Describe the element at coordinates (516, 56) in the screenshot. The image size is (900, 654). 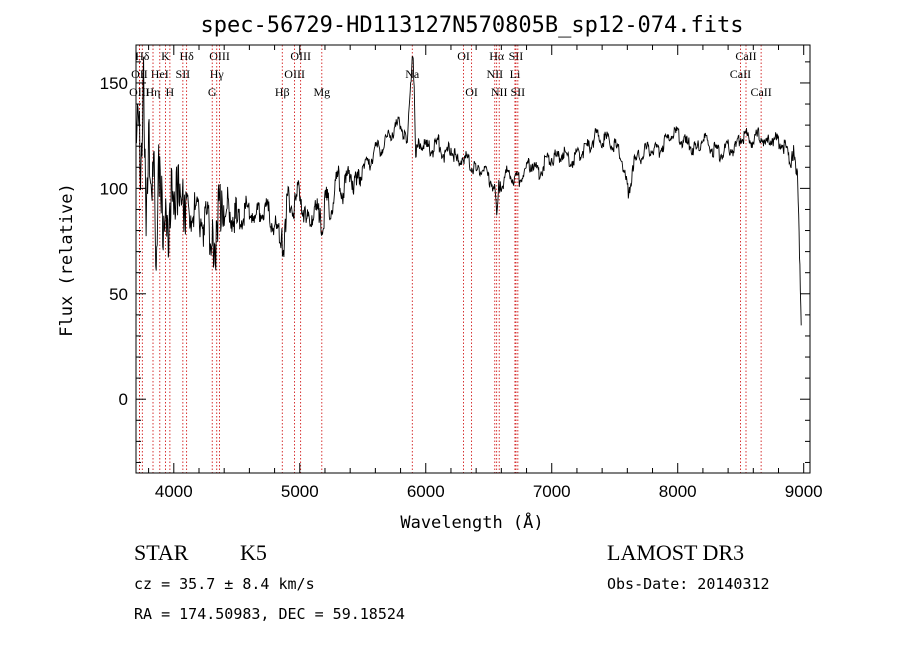
I see `line-label-20: SII` at that location.